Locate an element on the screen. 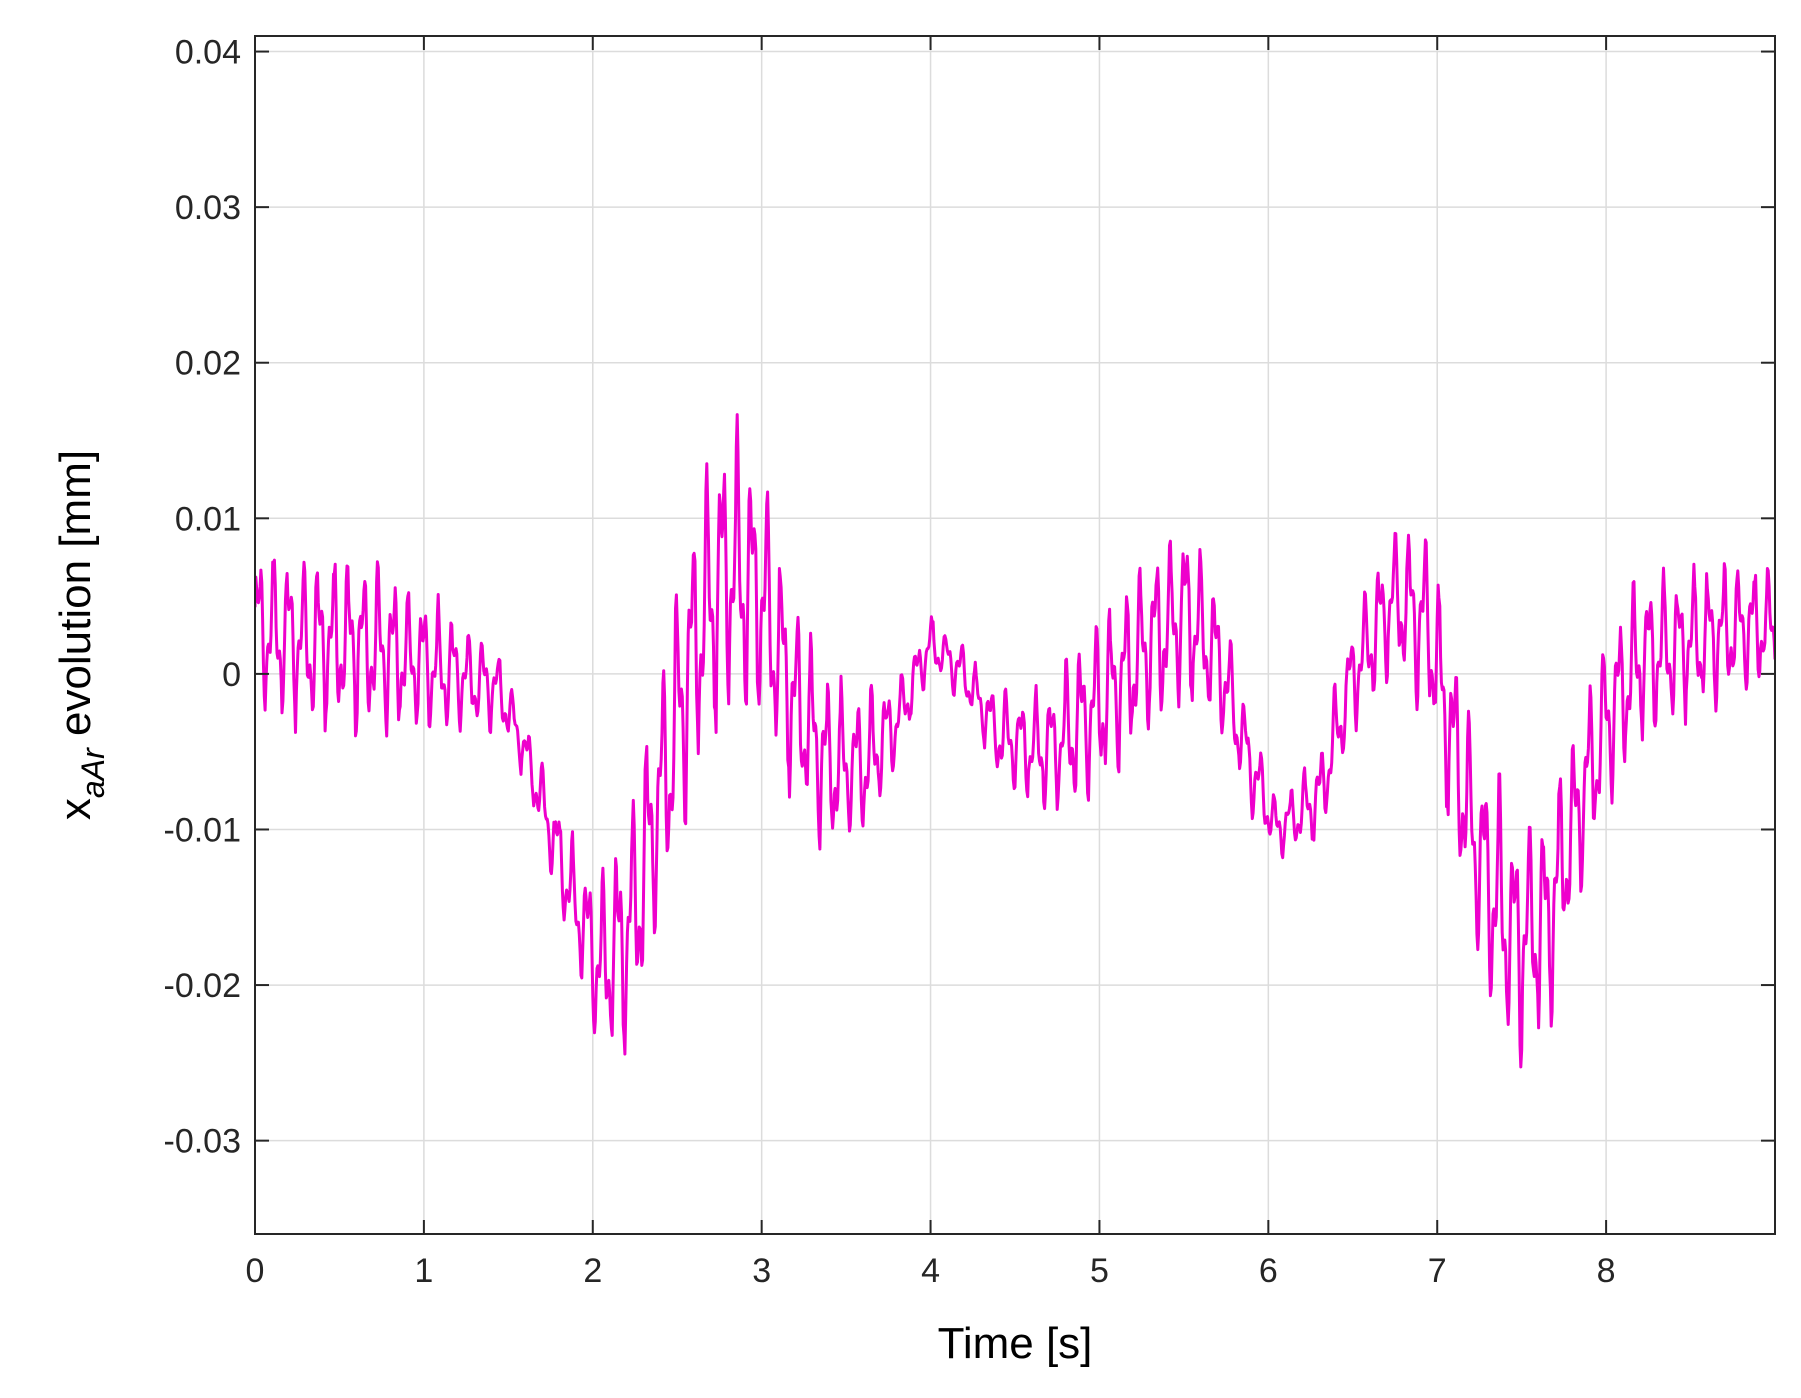 This screenshot has width=1801, height=1398. y-tick-label: -0.01 is located at coordinates (203, 830).